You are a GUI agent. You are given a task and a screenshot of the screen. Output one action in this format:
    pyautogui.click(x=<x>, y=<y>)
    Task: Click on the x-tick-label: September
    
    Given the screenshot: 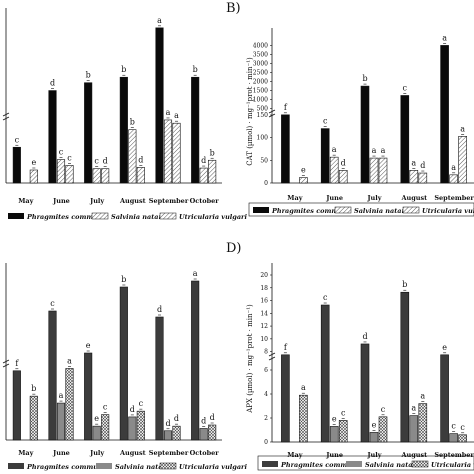 What is the action you would take?
    pyautogui.click(x=169, y=201)
    